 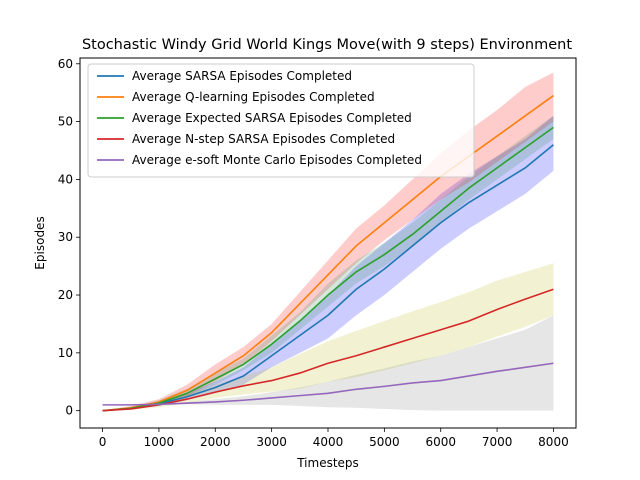 What do you see at coordinates (65, 64) in the screenshot?
I see `y-tick-label: 60` at bounding box center [65, 64].